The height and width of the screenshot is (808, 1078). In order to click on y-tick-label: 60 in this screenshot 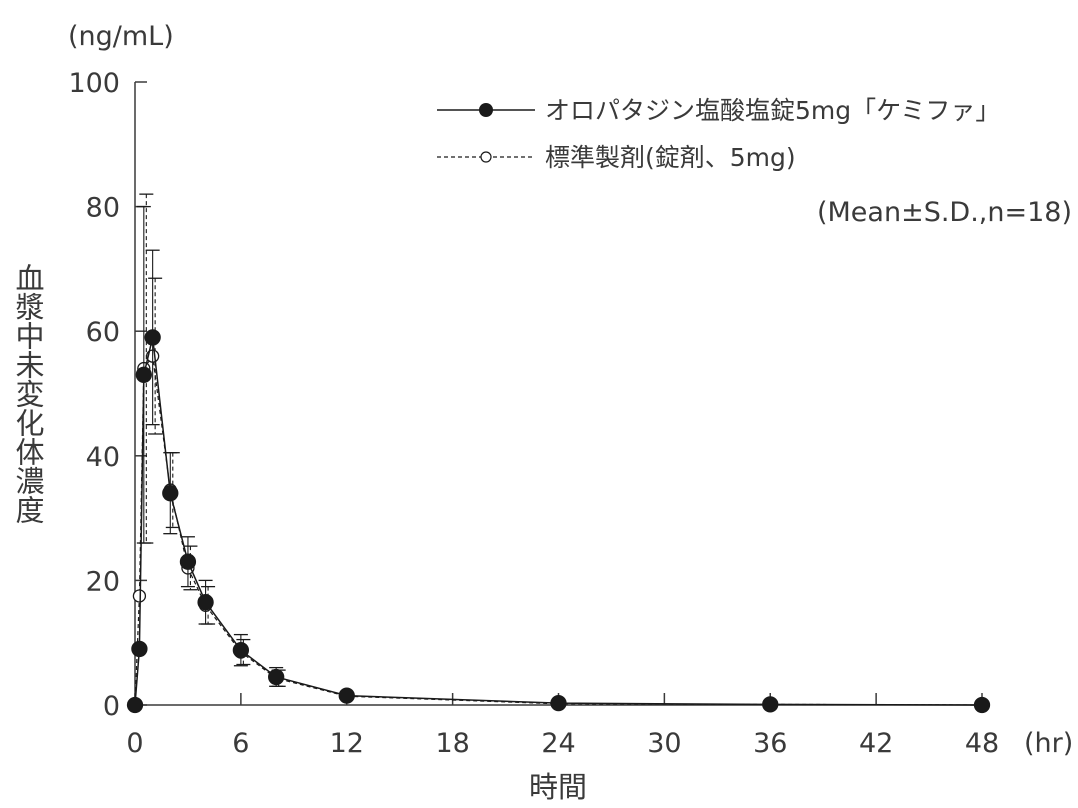, I will do `click(103, 332)`.